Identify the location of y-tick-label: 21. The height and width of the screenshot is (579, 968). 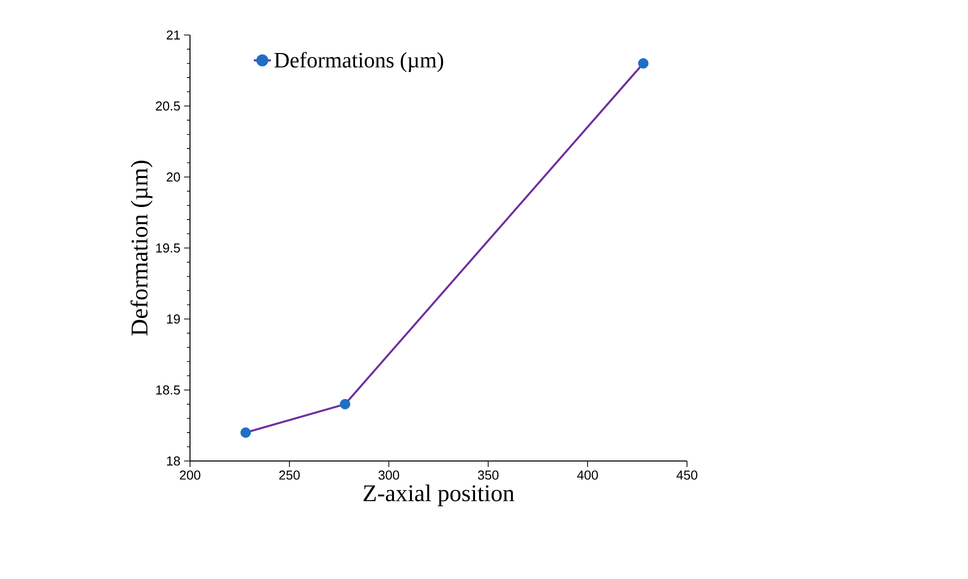
(173, 35).